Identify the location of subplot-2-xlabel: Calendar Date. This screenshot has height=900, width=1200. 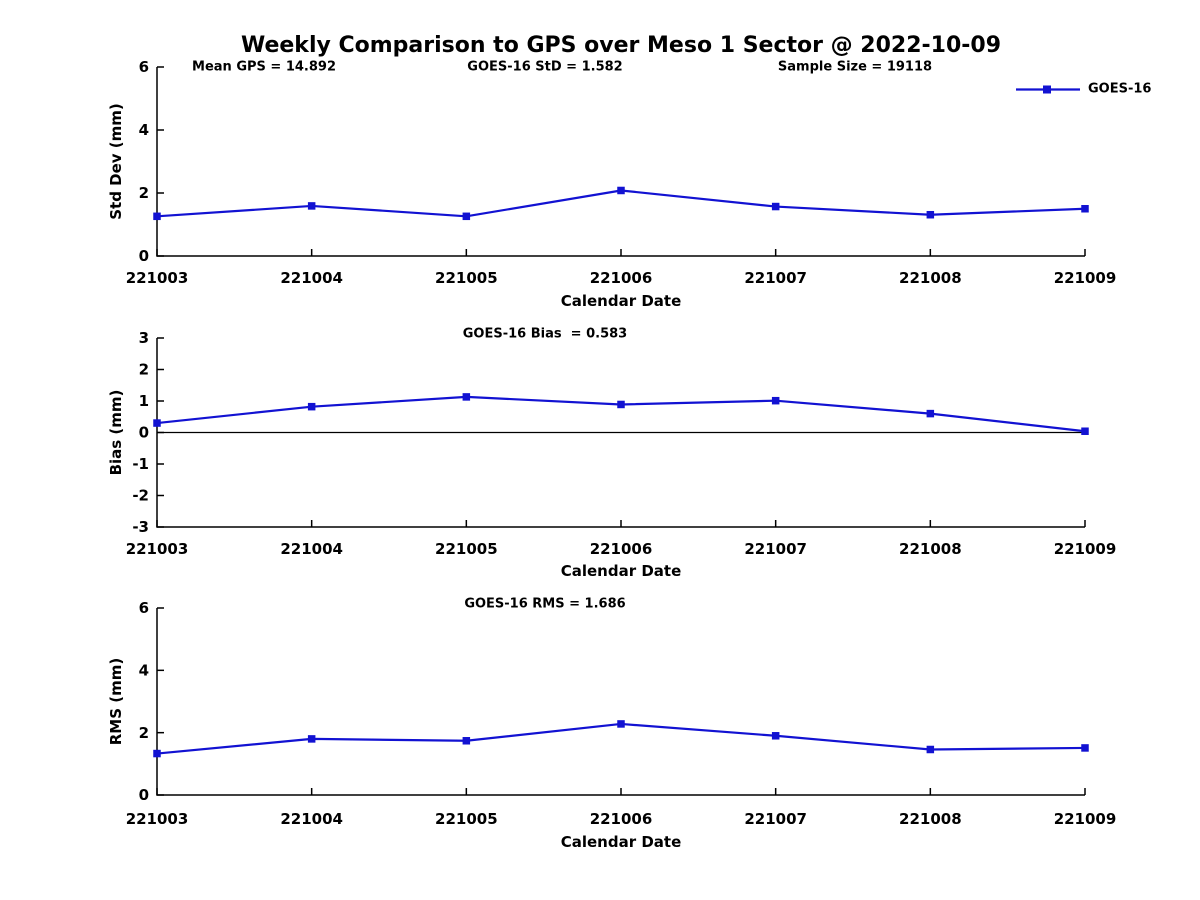
(621, 571).